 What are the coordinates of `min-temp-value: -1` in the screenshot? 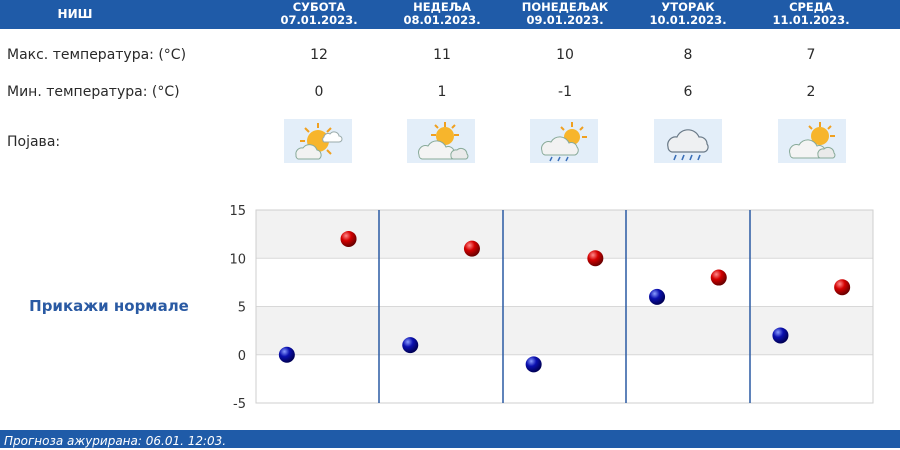 It's located at (565, 92).